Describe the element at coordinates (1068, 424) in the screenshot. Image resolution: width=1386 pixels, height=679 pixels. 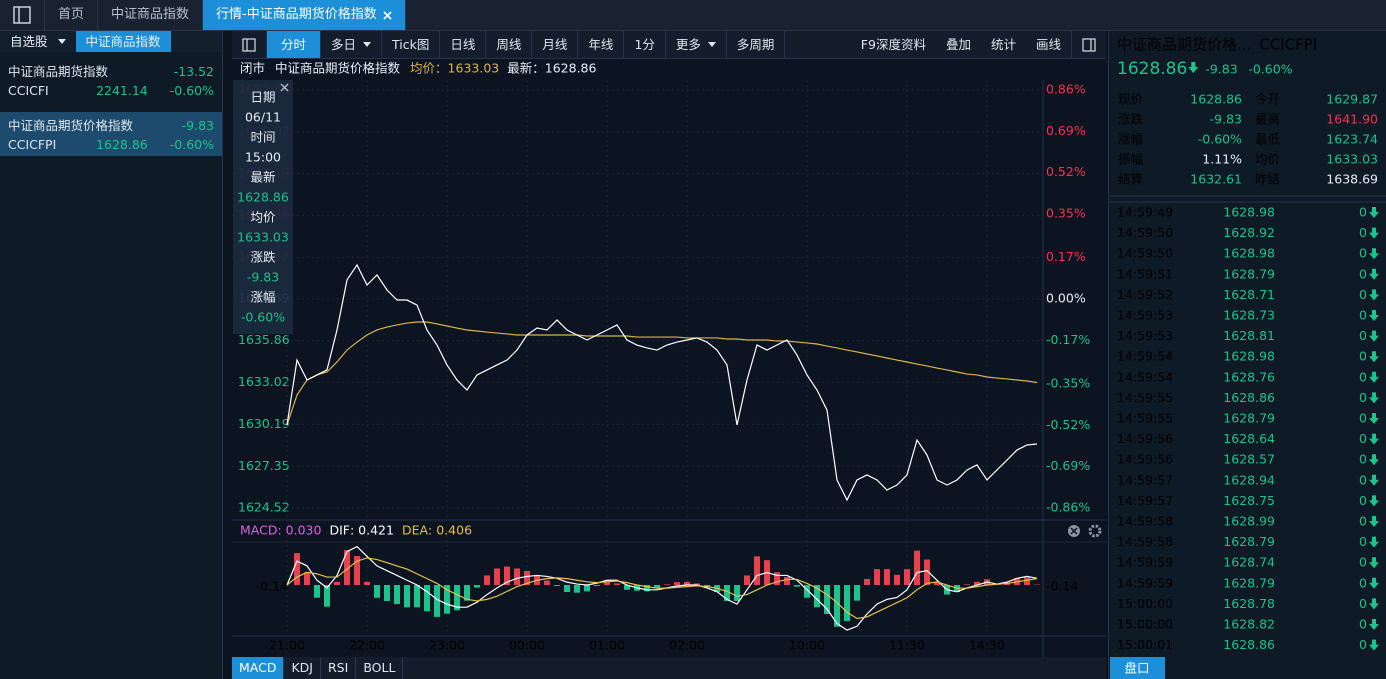
I see `y2-tick-label: -0.52%` at that location.